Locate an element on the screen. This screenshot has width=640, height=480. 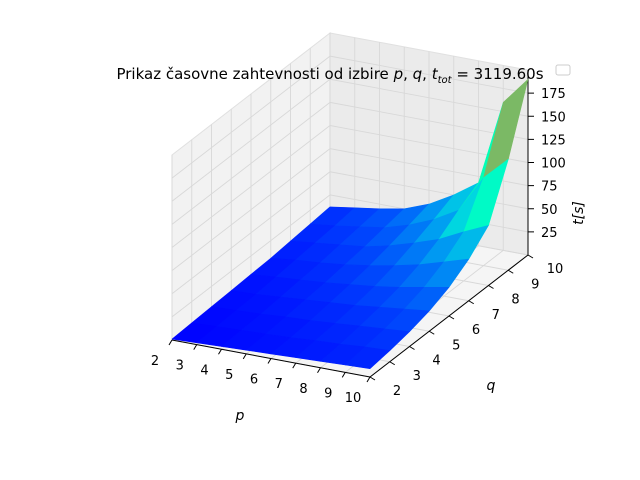
t-tick-label: 100 is located at coordinates (553, 164).